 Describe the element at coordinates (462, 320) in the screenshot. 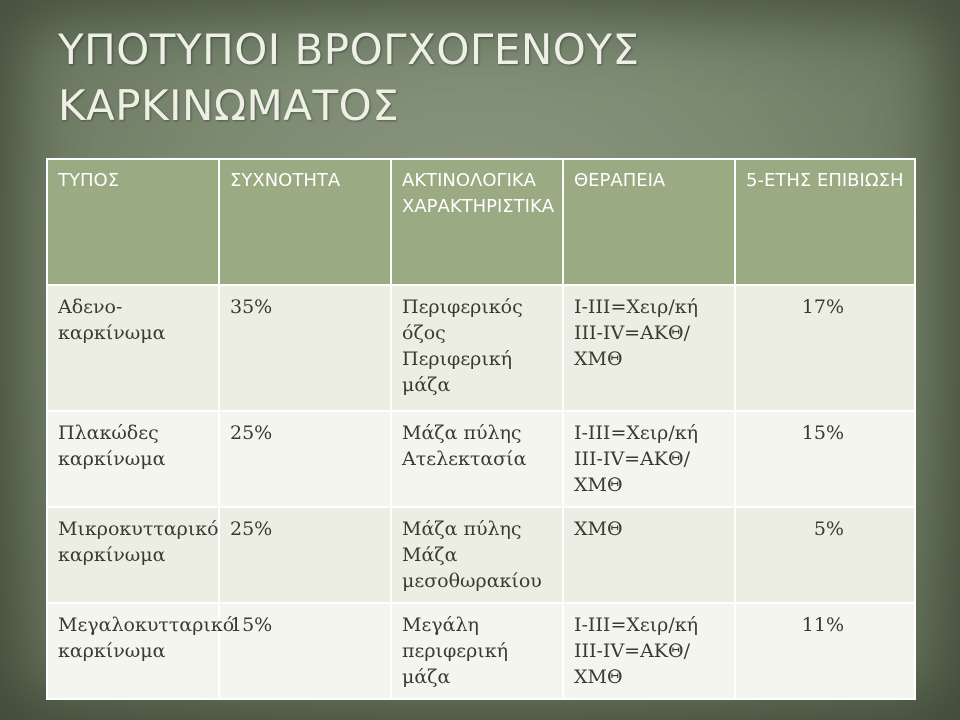

I see `radiology-line: Περιφερικός όζος` at that location.